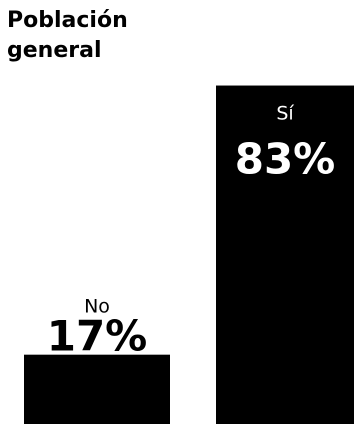 This screenshot has width=360, height=424. What do you see at coordinates (285, 159) in the screenshot?
I see `value-label-s: 83%` at bounding box center [285, 159].